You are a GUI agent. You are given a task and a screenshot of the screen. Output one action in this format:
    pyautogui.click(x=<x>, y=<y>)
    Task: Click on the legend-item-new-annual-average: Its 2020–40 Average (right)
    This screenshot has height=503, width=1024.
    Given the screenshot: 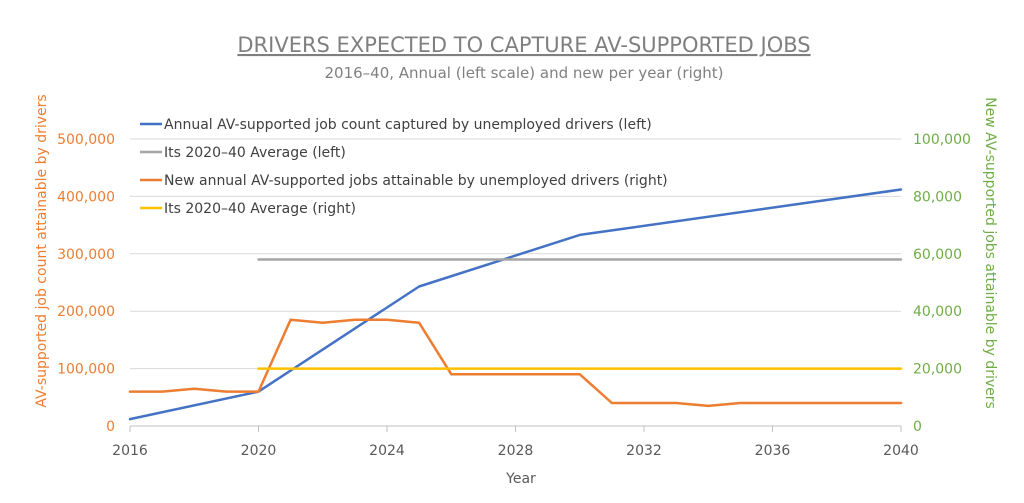 What is the action you would take?
    pyautogui.click(x=248, y=209)
    